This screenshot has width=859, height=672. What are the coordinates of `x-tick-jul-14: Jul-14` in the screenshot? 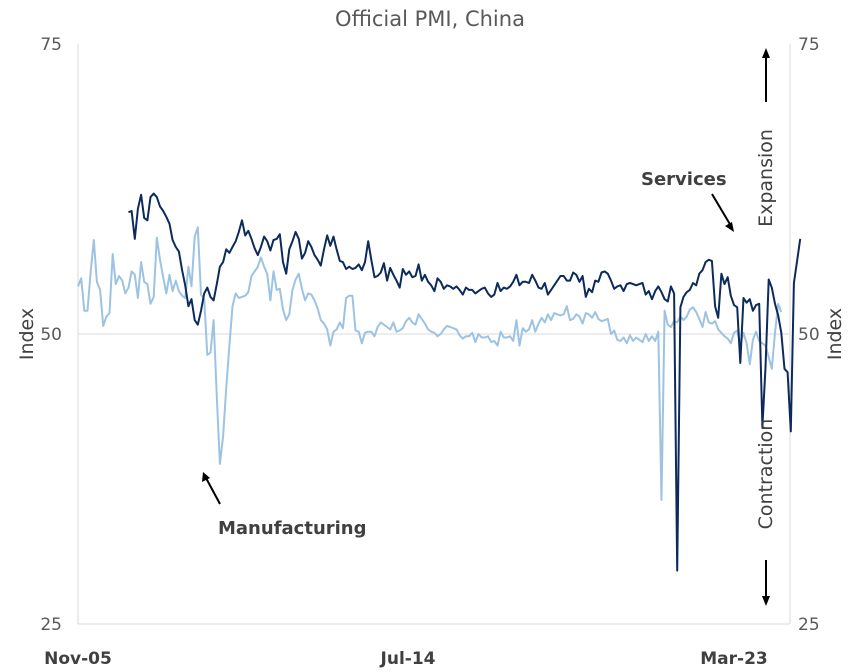 It's located at (408, 659).